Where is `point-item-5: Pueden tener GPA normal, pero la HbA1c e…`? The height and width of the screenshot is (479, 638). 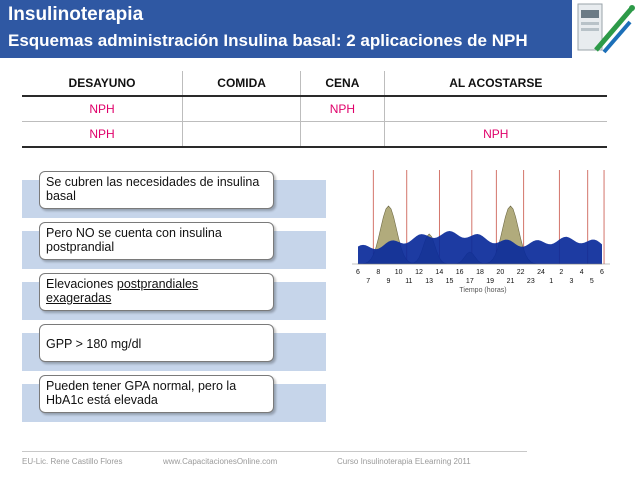
point-item-5: Pueden tener GPA normal, pero la HbA1c e… is located at coordinates (174, 398).